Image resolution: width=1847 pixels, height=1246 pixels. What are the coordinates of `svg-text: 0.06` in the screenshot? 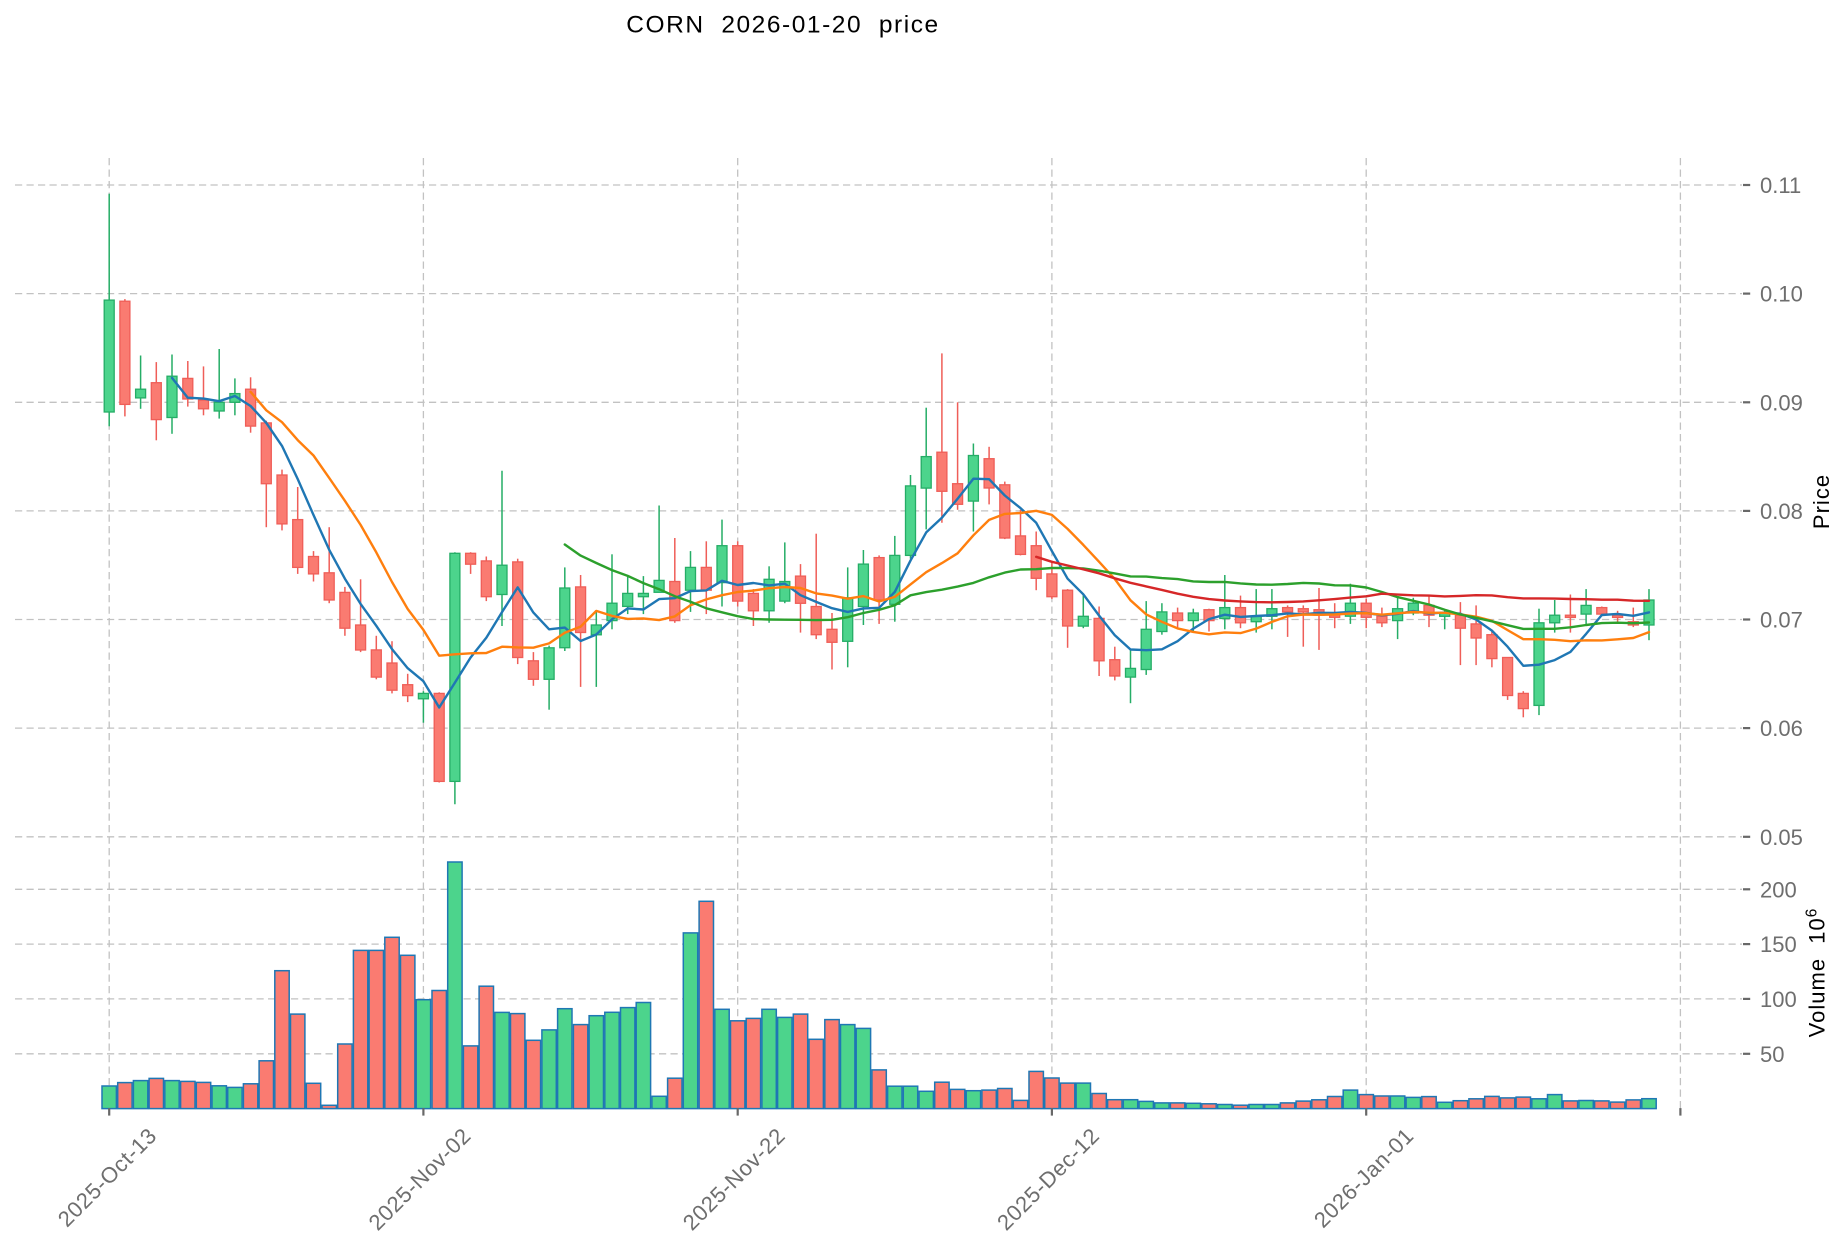 It's located at (1781, 728).